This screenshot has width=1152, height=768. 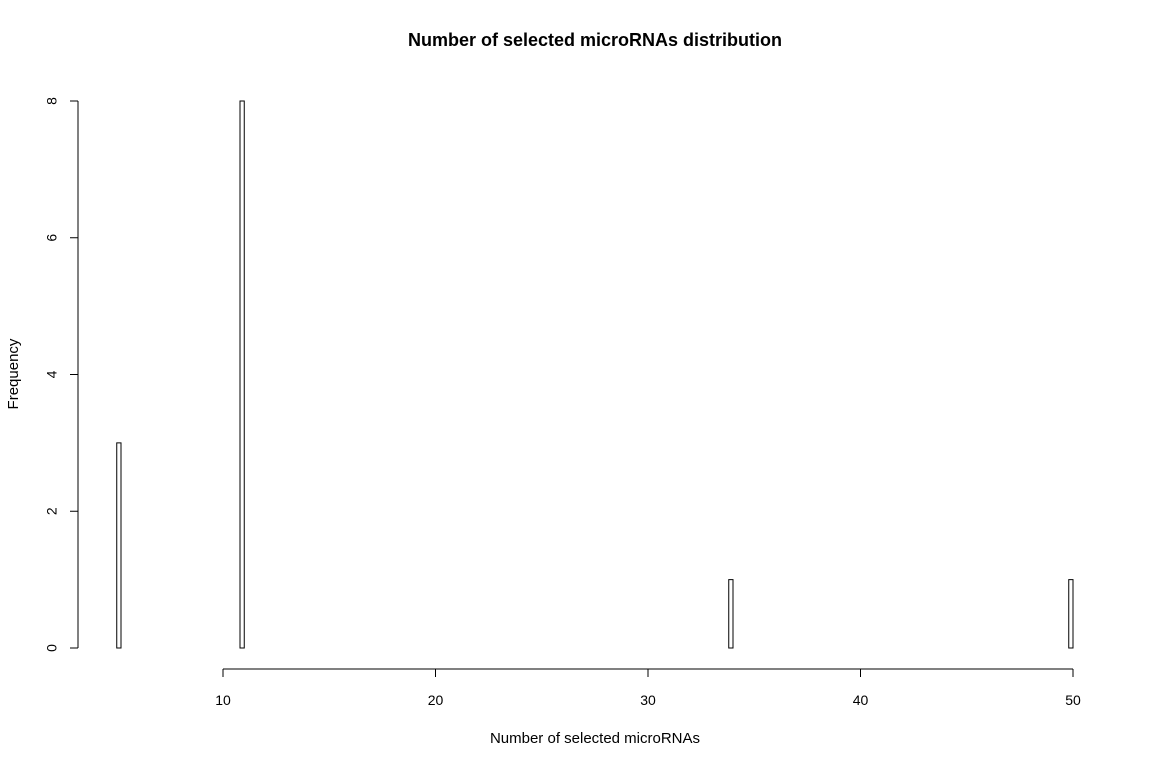 I want to click on x-tick-label: 50, so click(x=1073, y=700).